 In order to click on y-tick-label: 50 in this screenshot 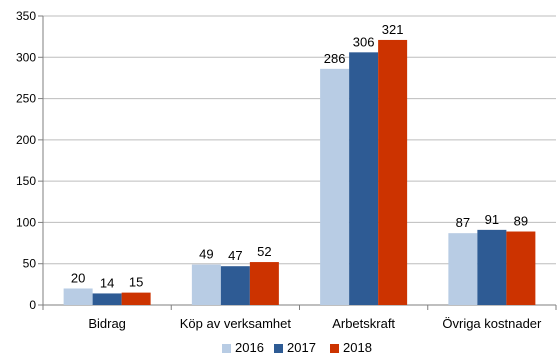, I will do `click(30, 264)`.